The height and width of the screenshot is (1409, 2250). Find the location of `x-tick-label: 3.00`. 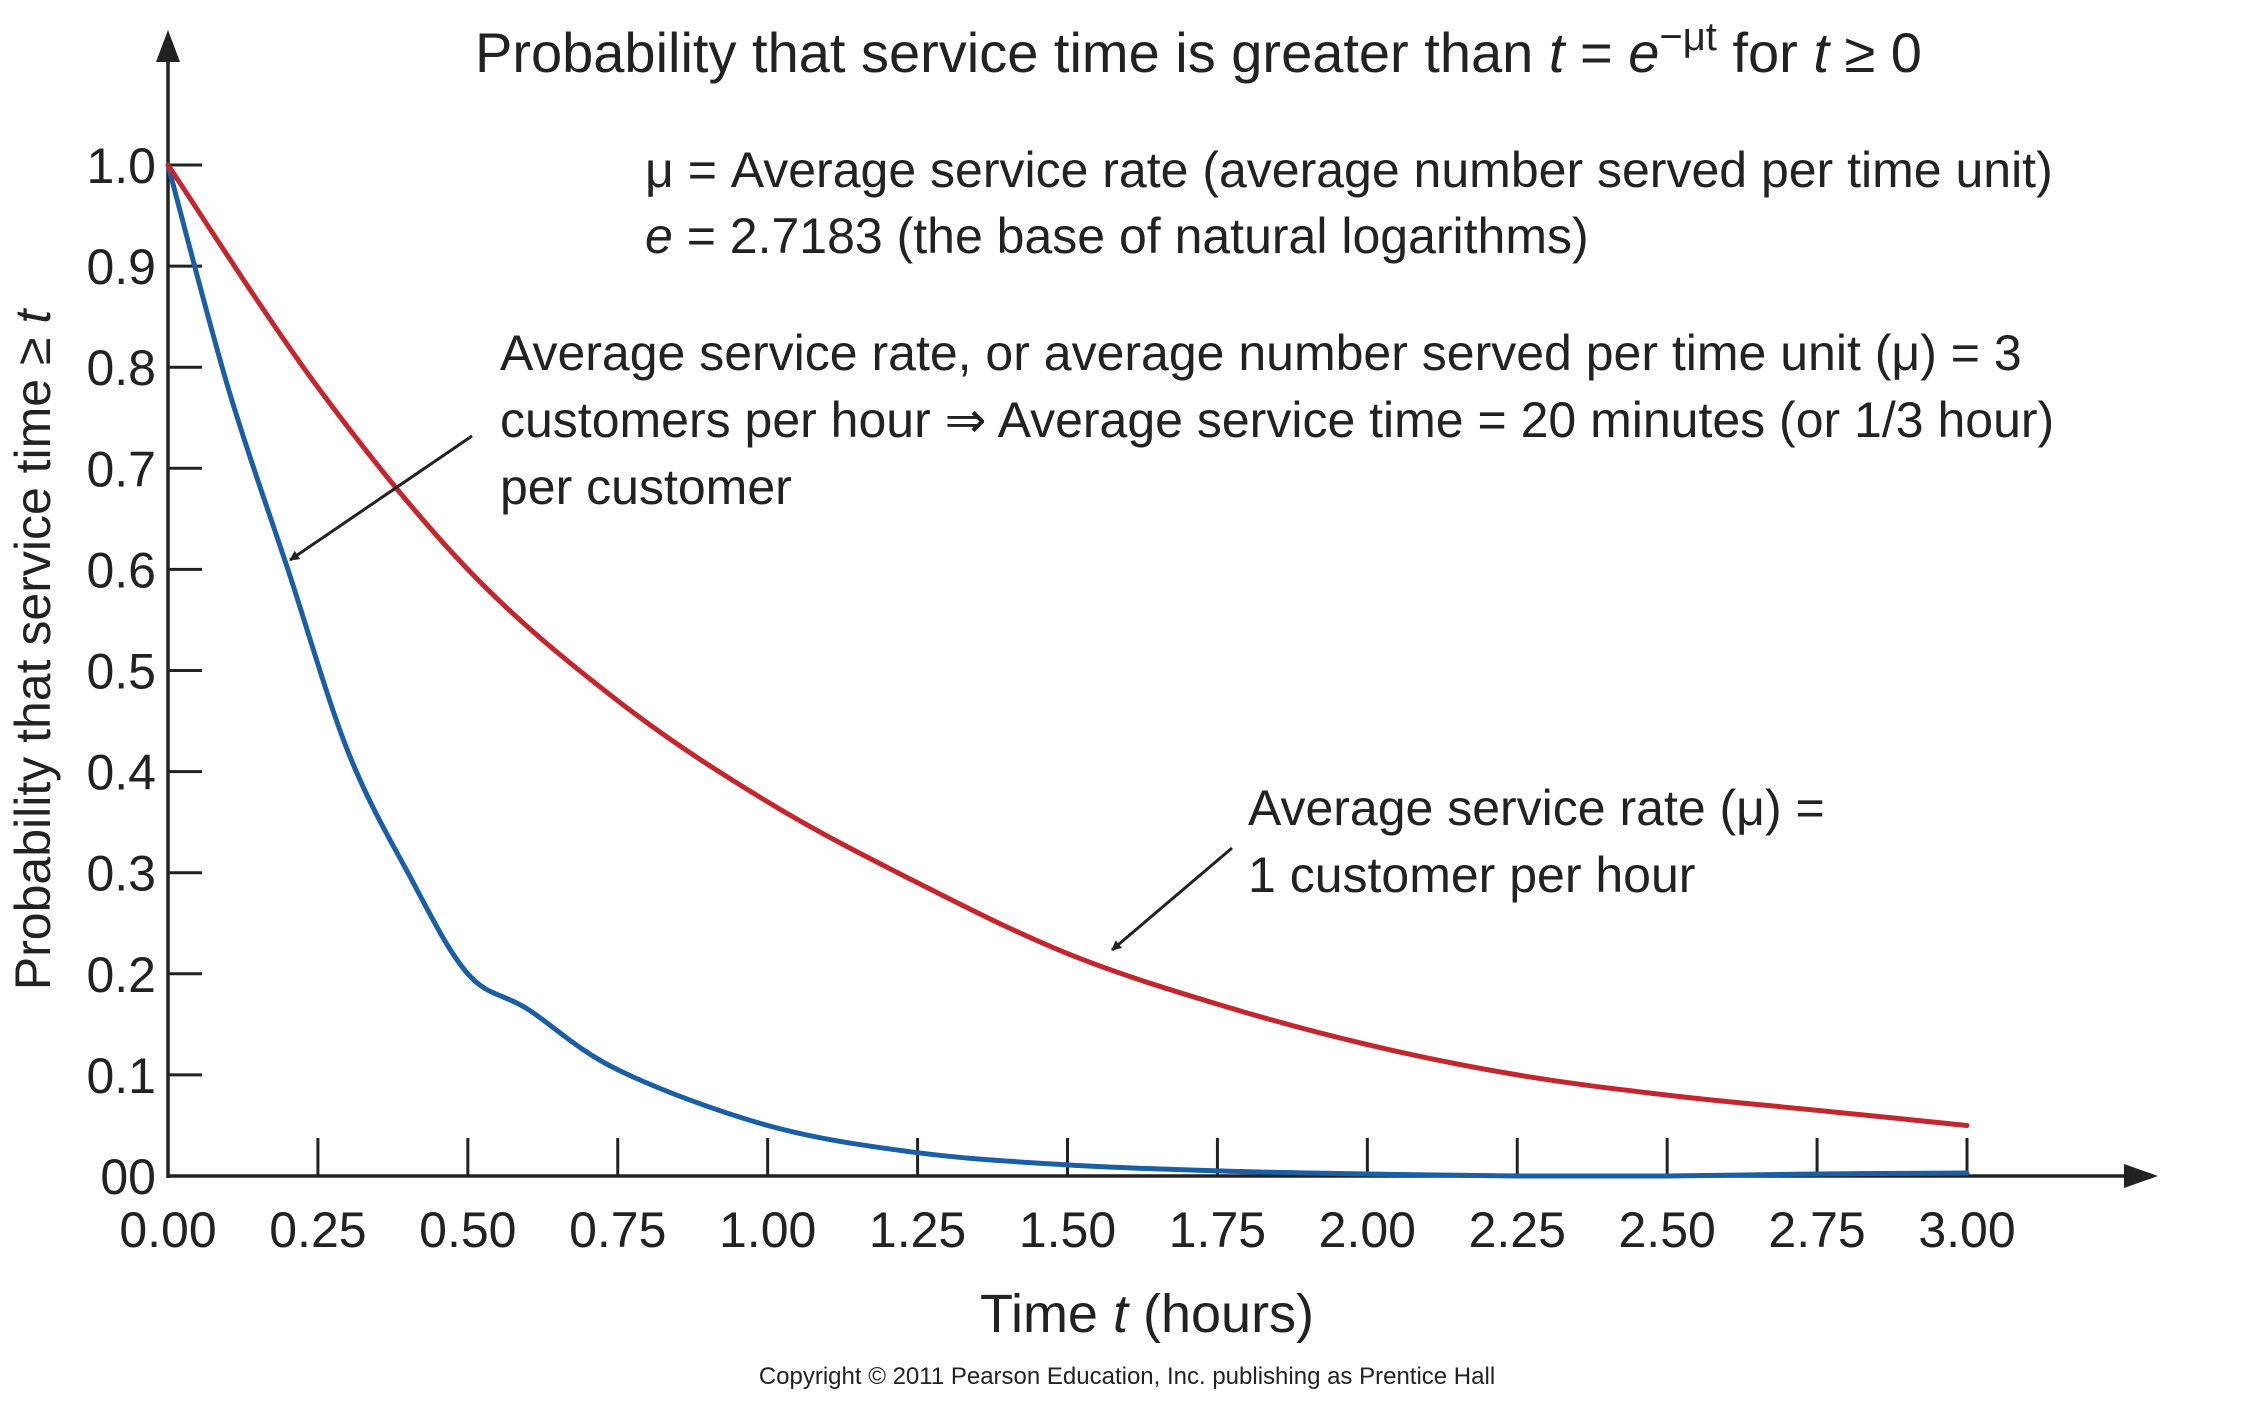

x-tick-label: 3.00 is located at coordinates (1966, 1230).